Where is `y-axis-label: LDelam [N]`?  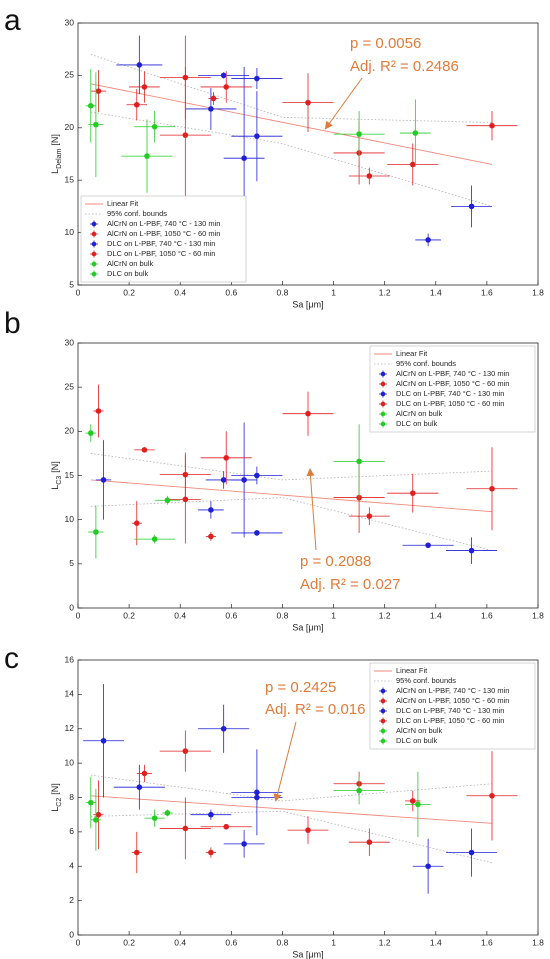
y-axis-label: LDelam [N] is located at coordinates (56, 154).